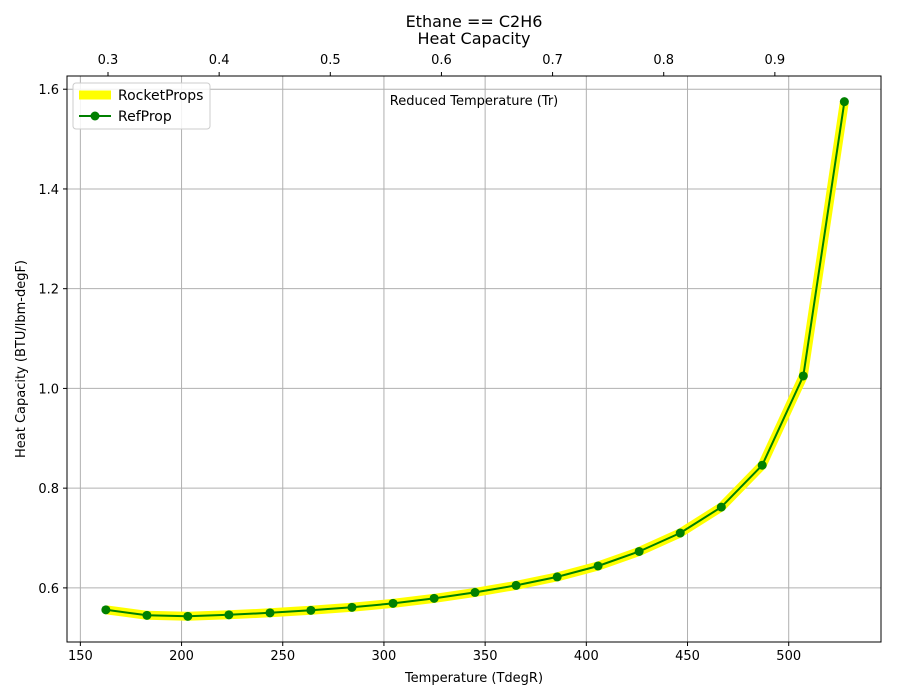 This screenshot has height=700, width=900. Describe the element at coordinates (282, 656) in the screenshot. I see `x-tick-label: 250` at that location.